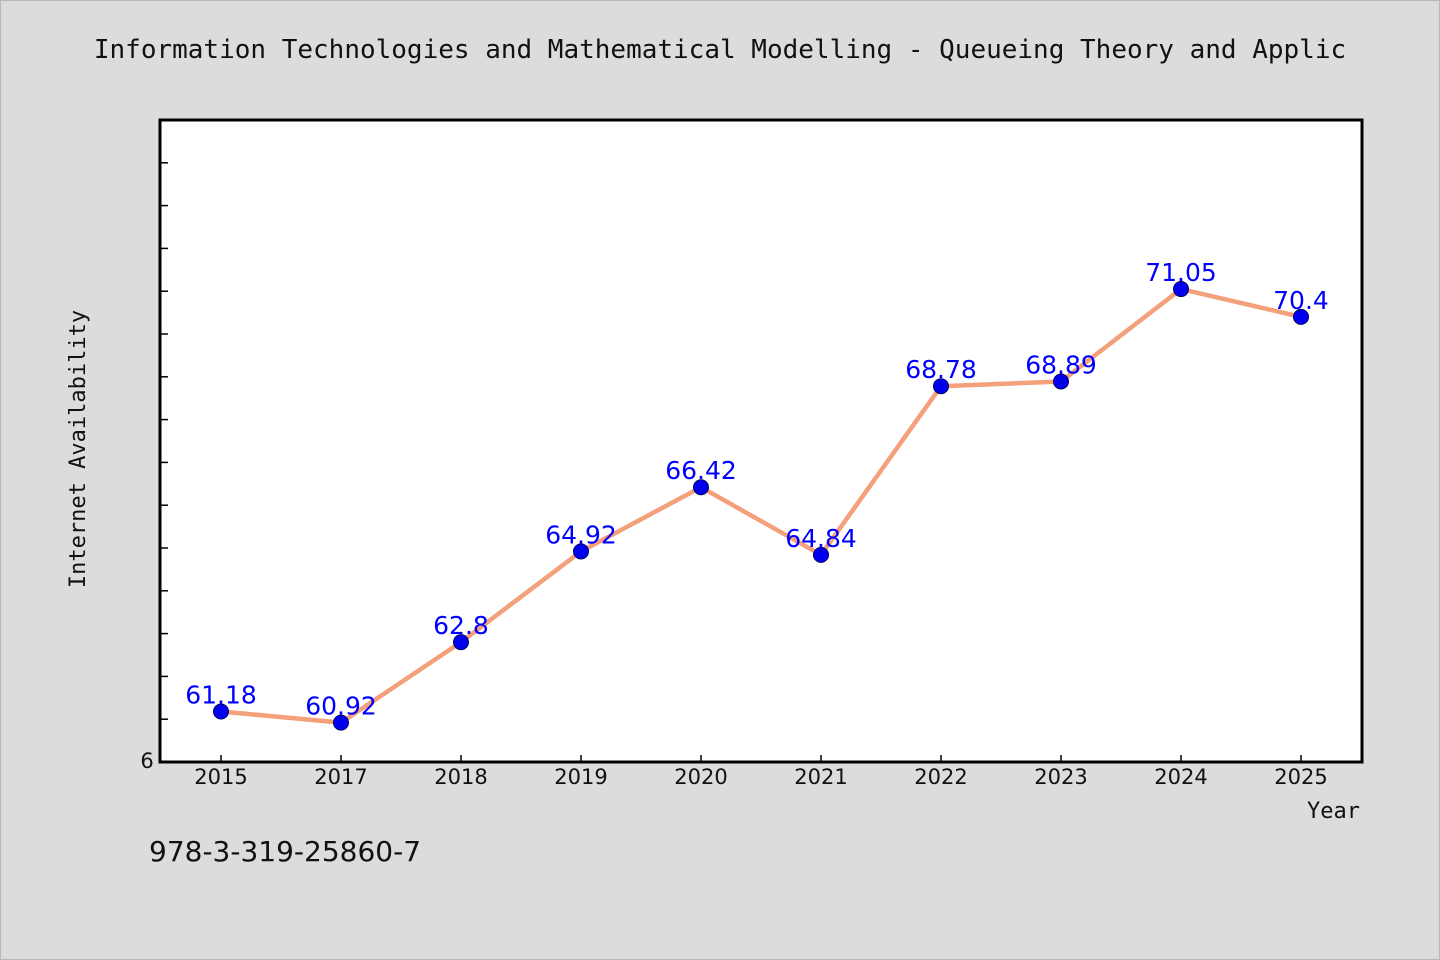 The height and width of the screenshot is (960, 1440). Describe the element at coordinates (341, 706) in the screenshot. I see `data-label: 60.92` at that location.